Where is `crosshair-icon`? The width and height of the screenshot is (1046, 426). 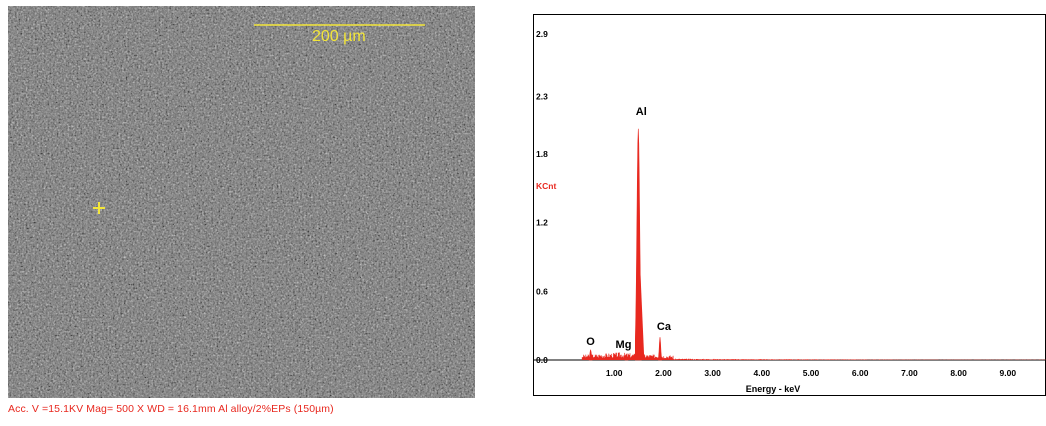 crosshair-icon is located at coordinates (99, 208).